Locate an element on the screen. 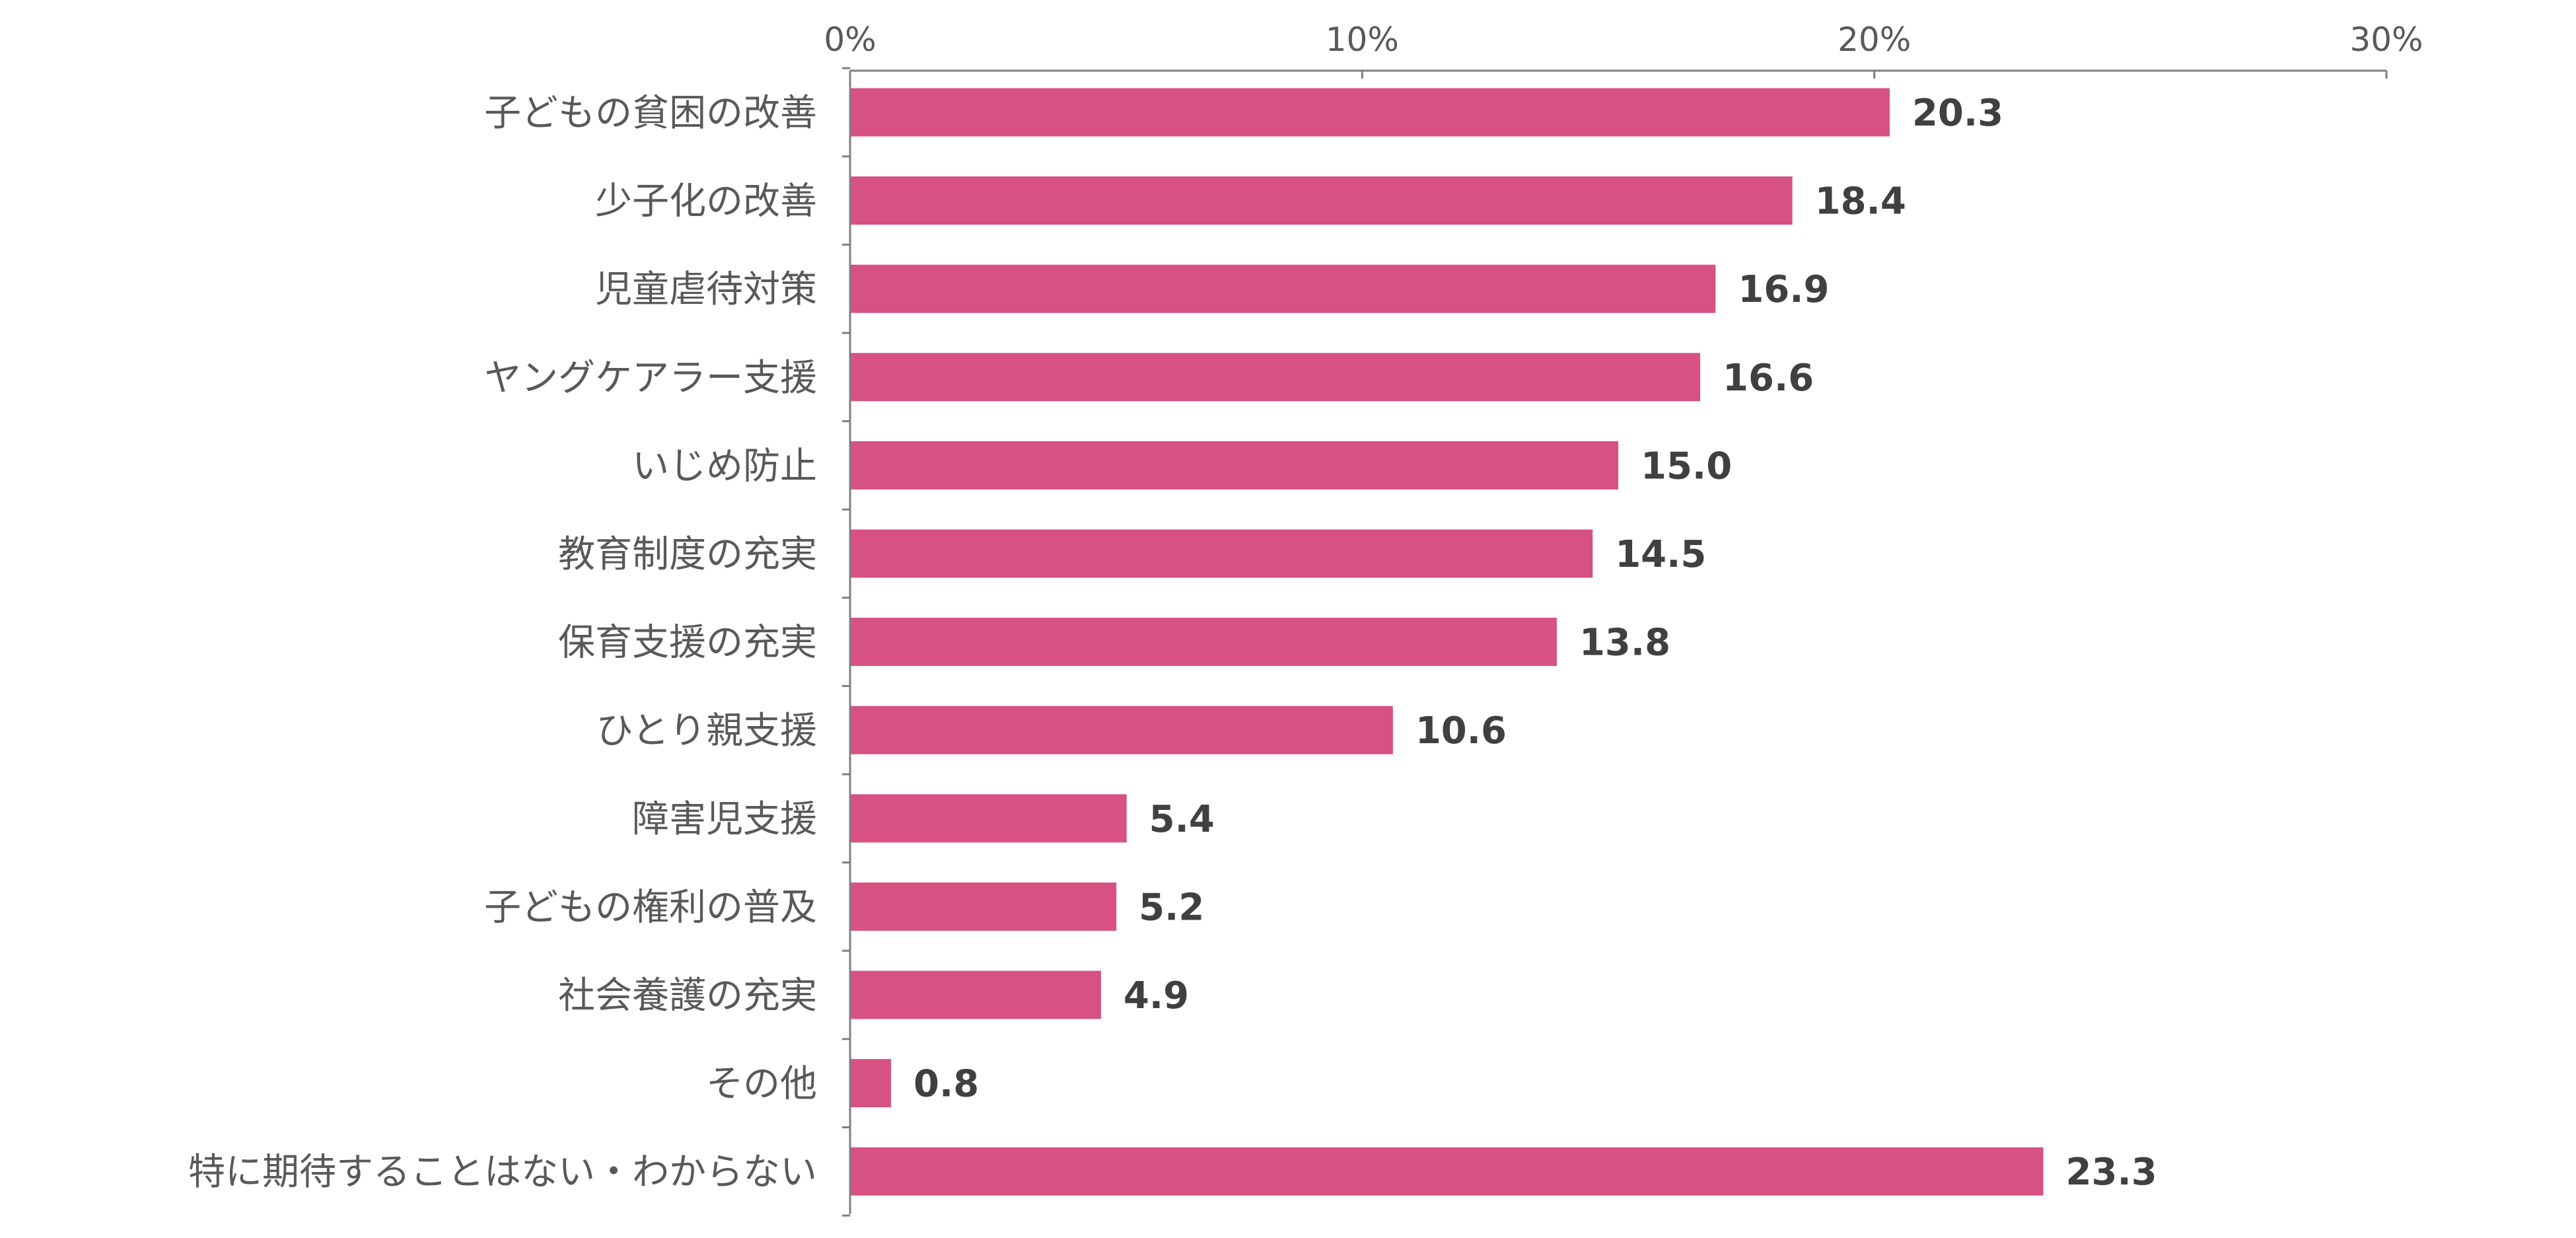  category-label: いじめ防止 is located at coordinates (724, 466).